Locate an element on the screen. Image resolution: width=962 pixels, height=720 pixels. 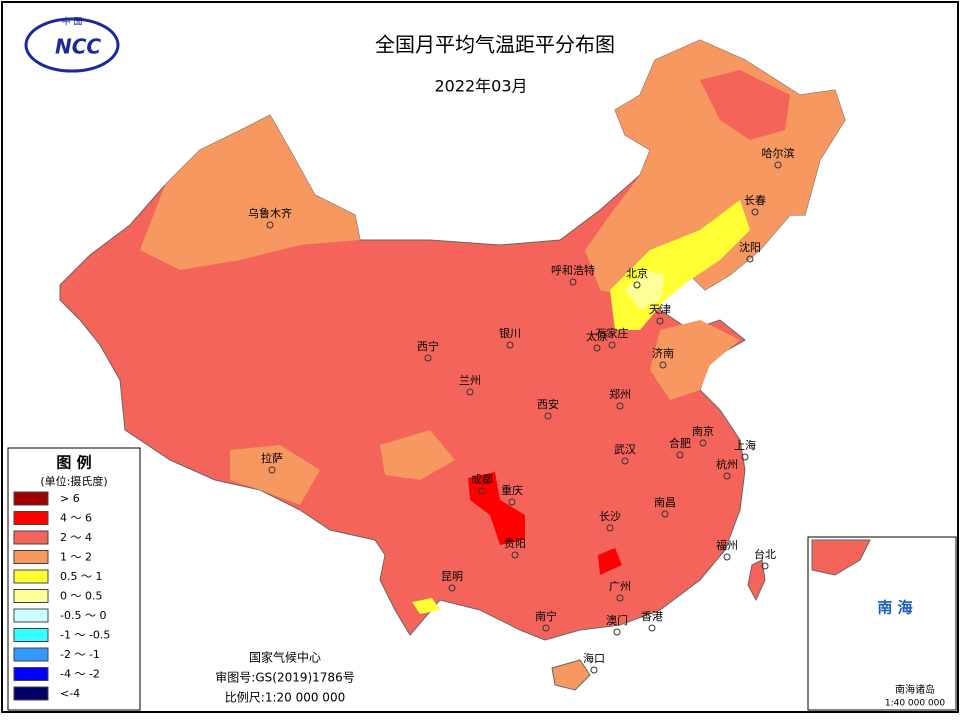
city-label: 兰州 is located at coordinates (470, 380).